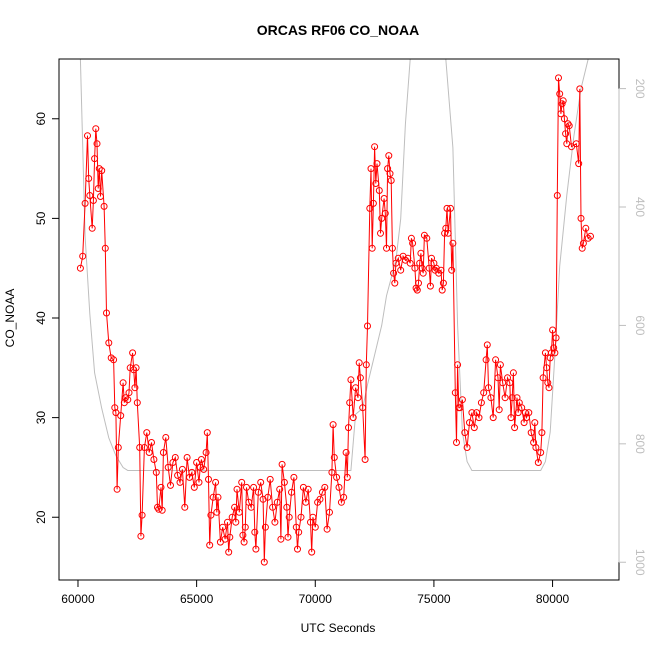 The image size is (650, 650). Describe the element at coordinates (41, 218) in the screenshot. I see `y-tick-label: 50` at that location.